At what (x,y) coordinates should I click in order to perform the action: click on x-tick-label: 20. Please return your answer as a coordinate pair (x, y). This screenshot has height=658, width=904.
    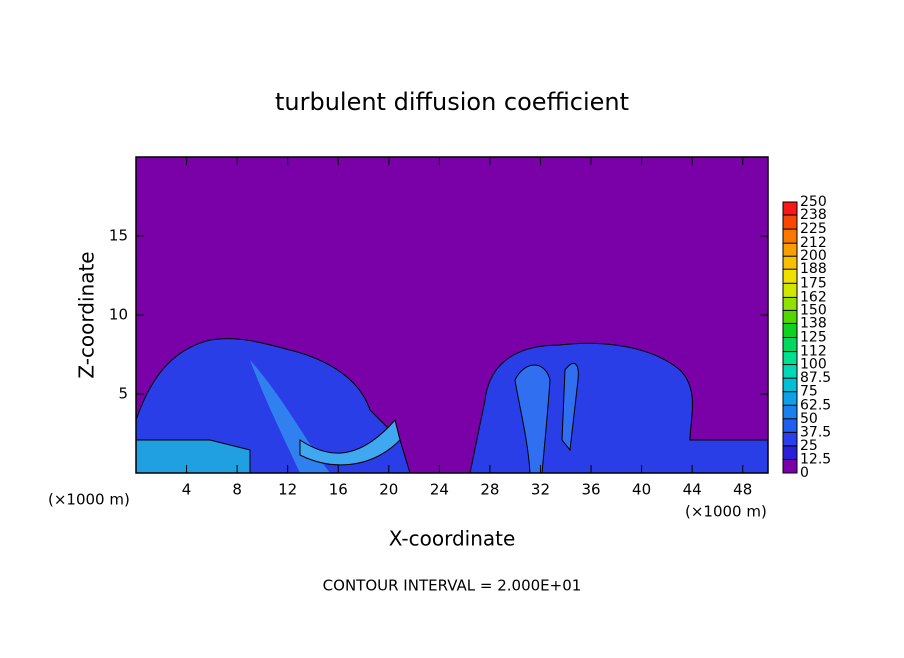
    Looking at the image, I should click on (388, 490).